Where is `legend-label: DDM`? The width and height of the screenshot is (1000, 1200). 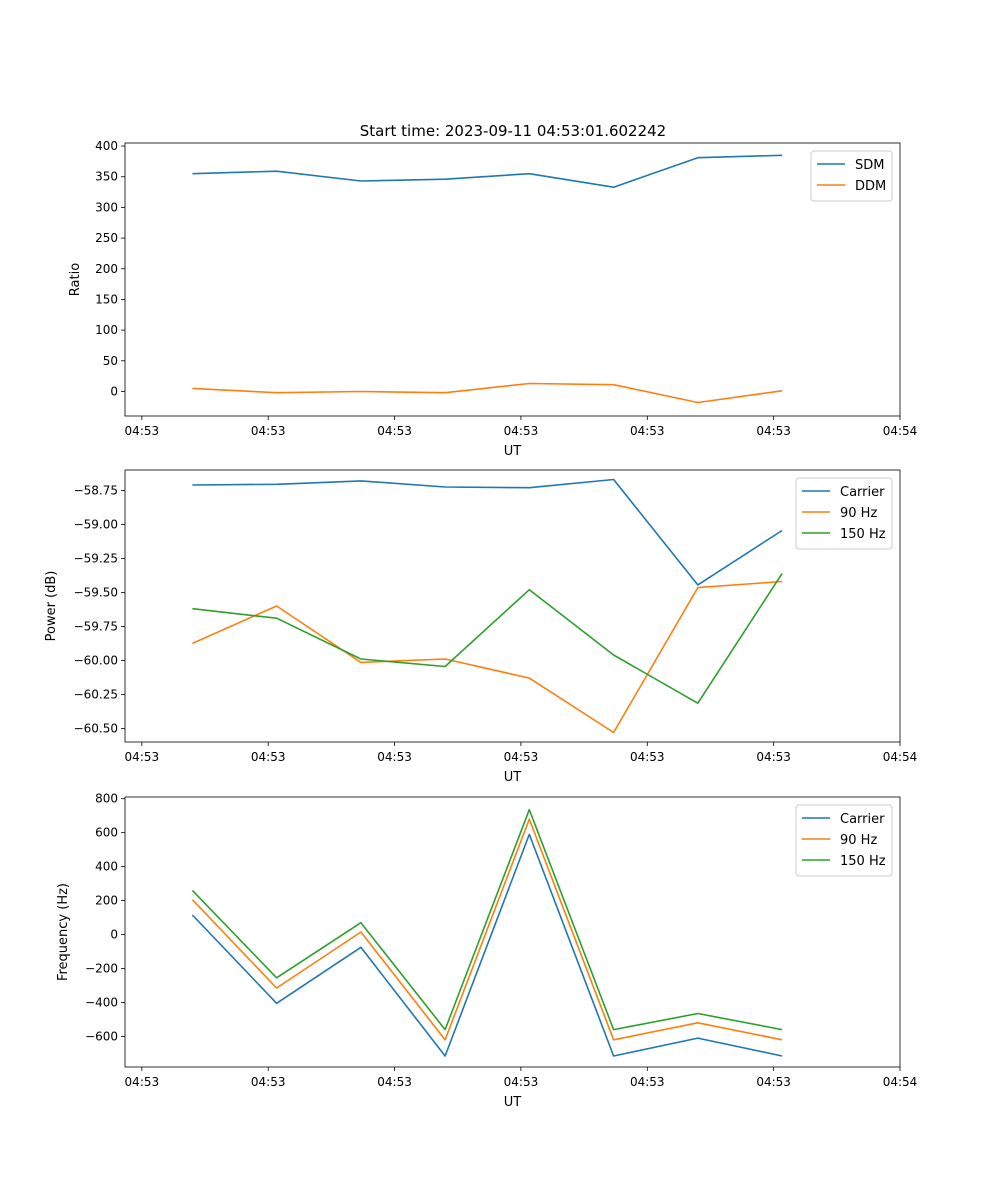
legend-label: DDM is located at coordinates (870, 186).